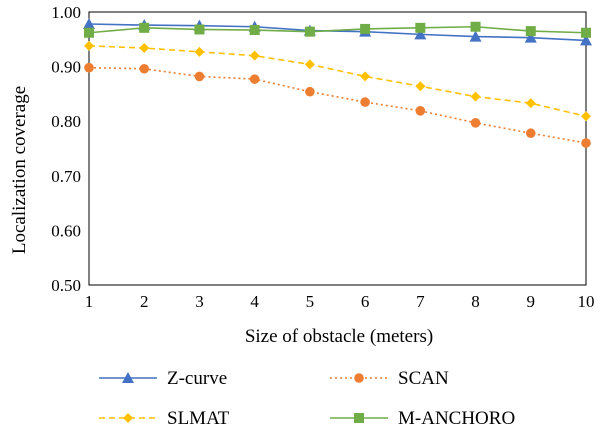 The image size is (600, 439). I want to click on series-m-anchoro, so click(337, 29).